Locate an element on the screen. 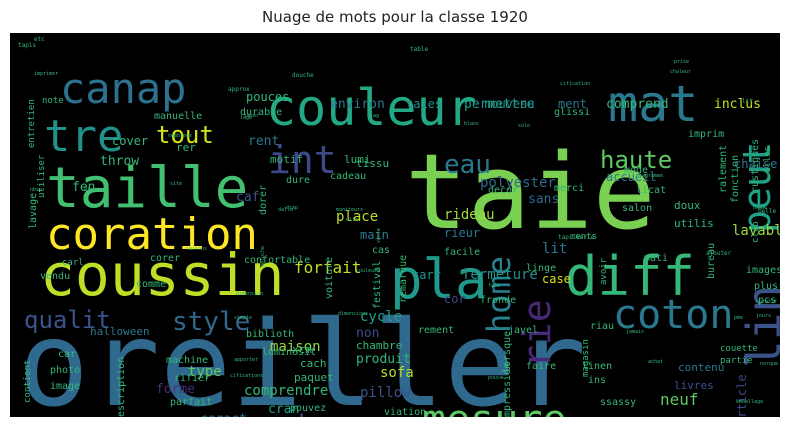 The image size is (790, 427). word-saisons: saisons is located at coordinates (196, 249).